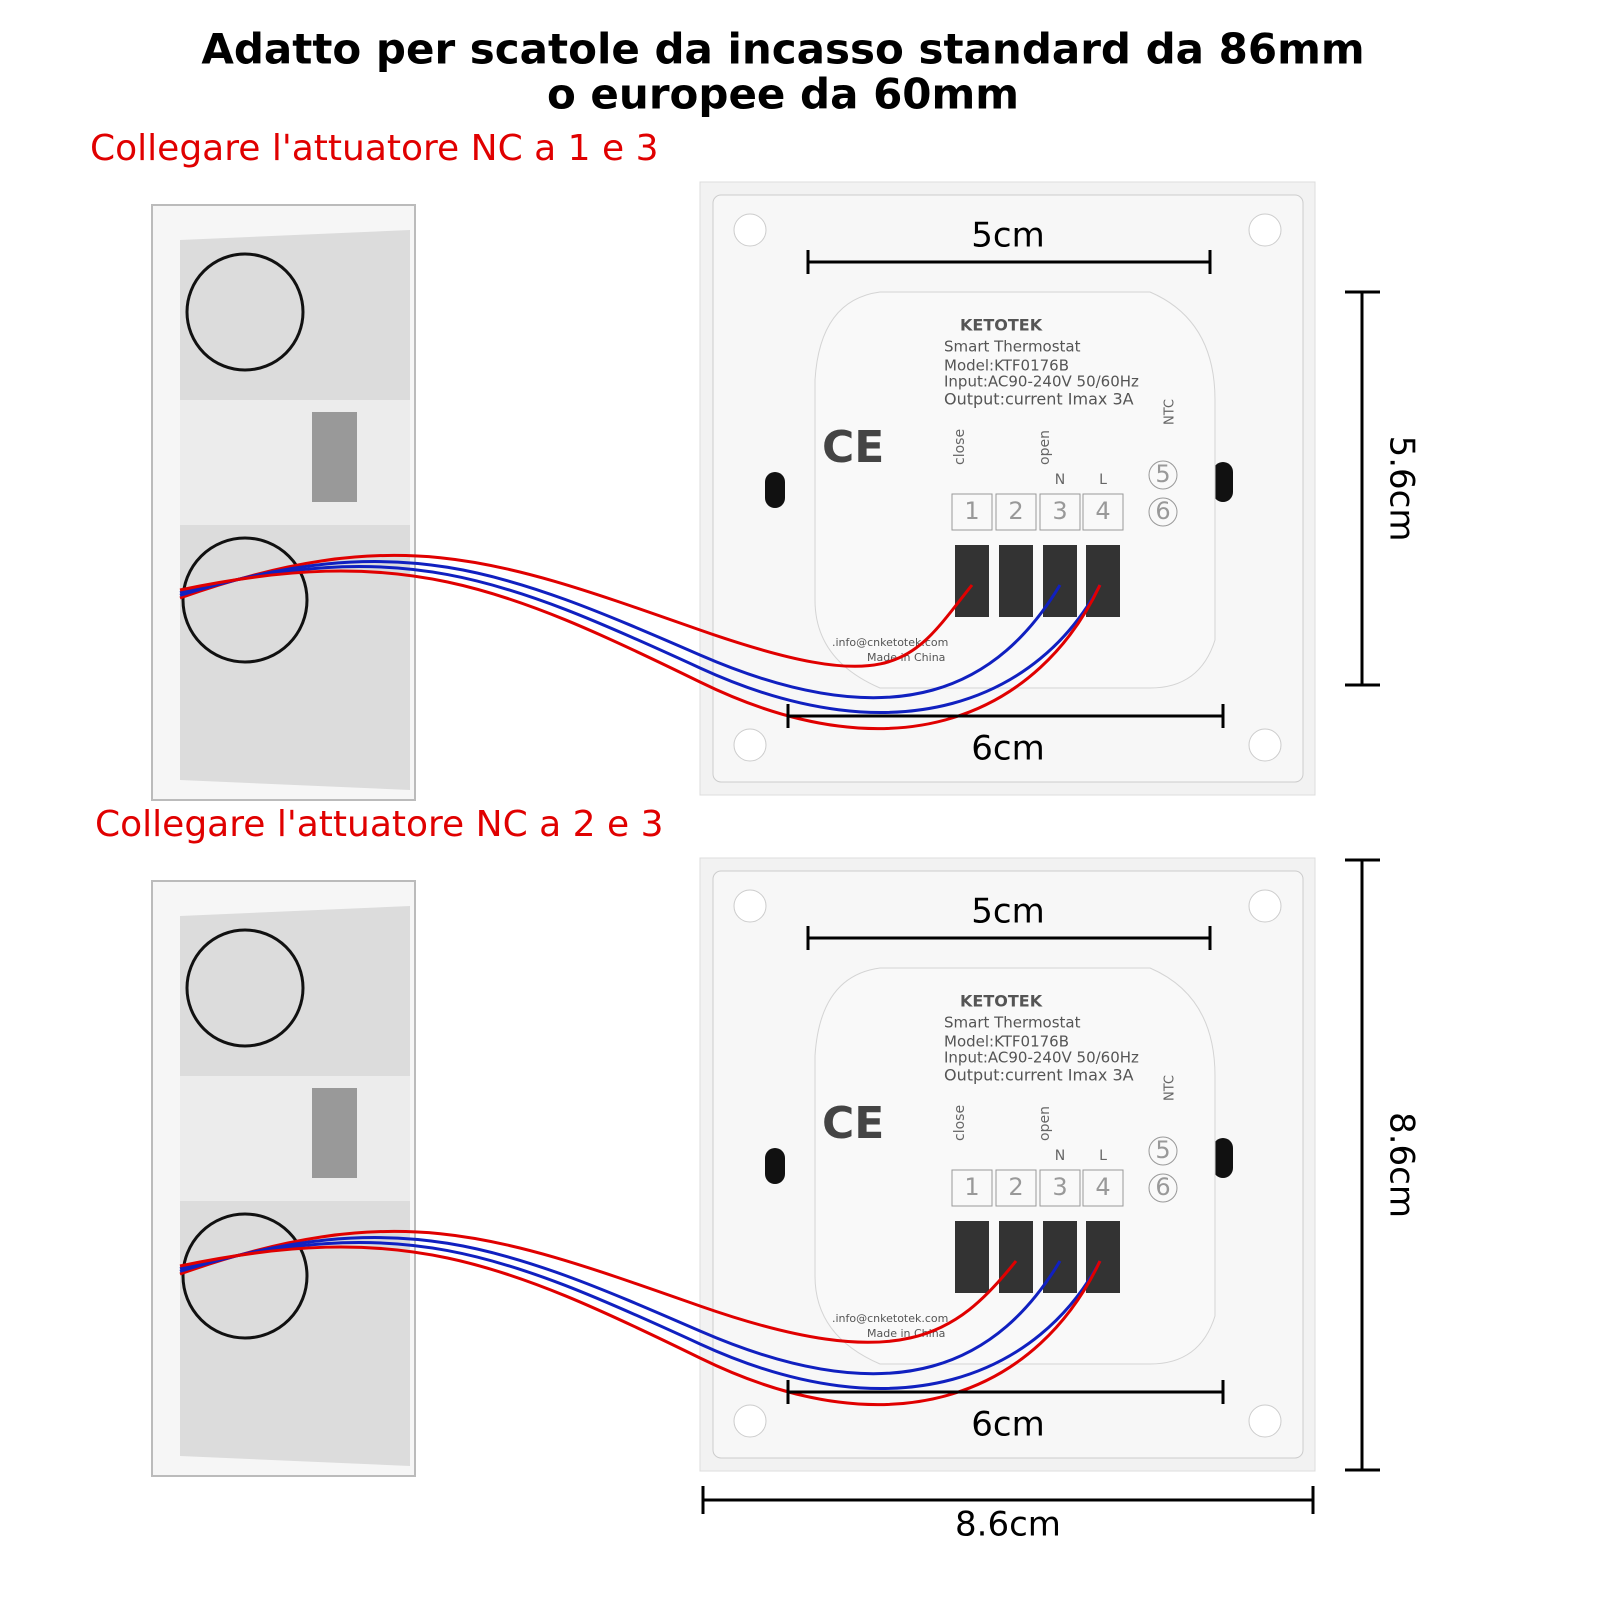 The image size is (1600, 1600). What do you see at coordinates (379, 824) in the screenshot?
I see `caption: Collegare l'attuatore NC a 2 e 3` at bounding box center [379, 824].